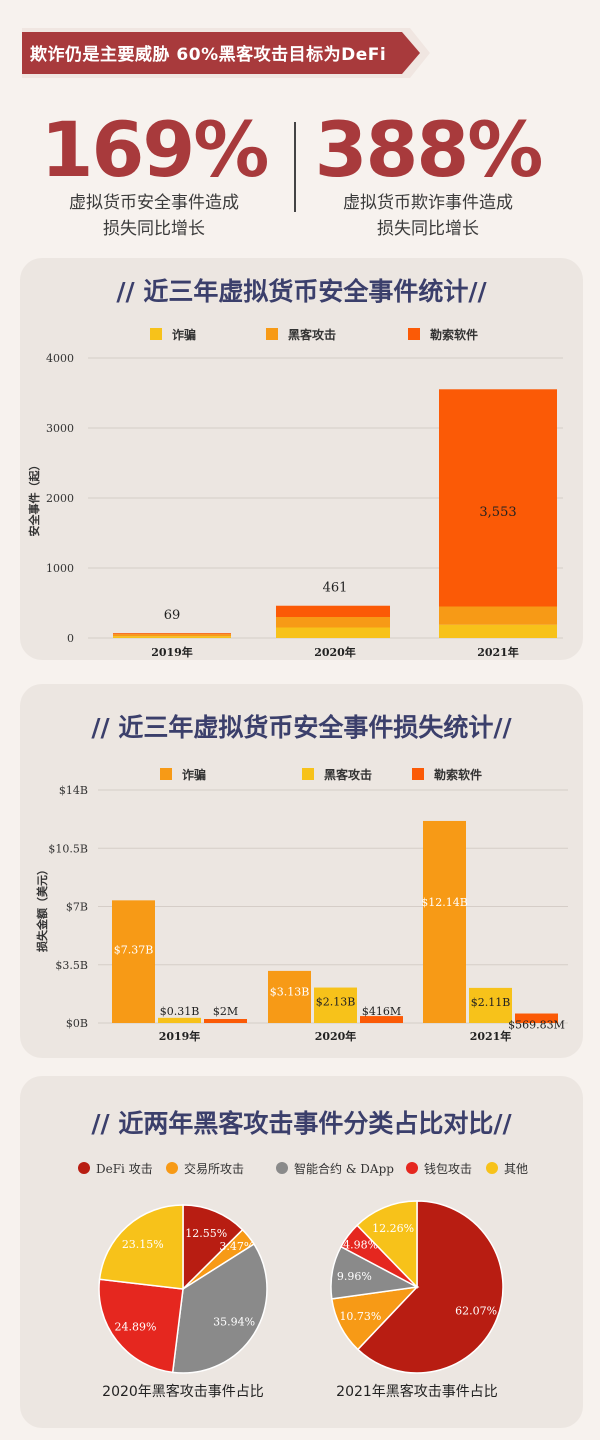 The image size is (600, 1440). I want to click on stat-value: 169%, so click(155, 149).